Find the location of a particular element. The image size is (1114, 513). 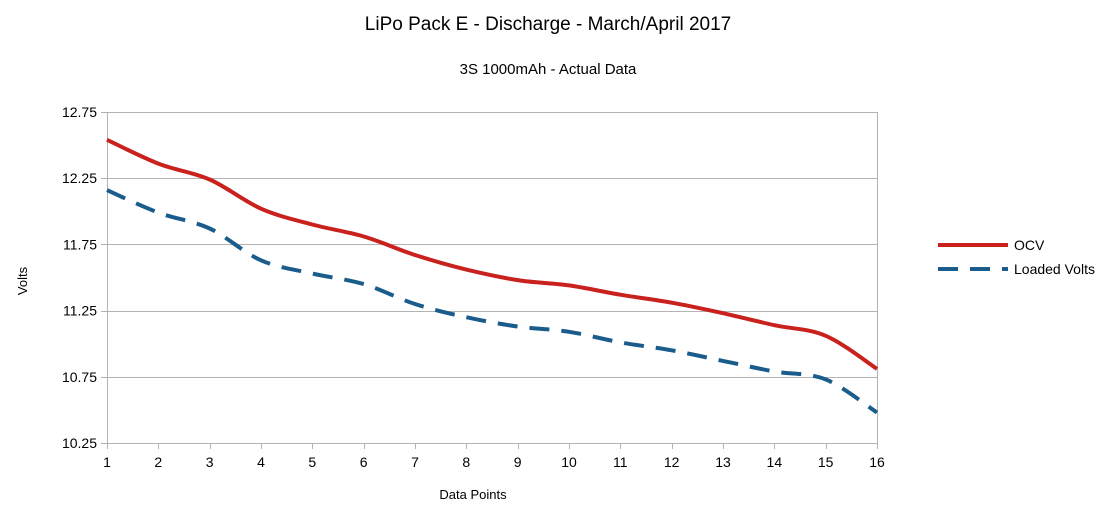

x-tick-label: 14 is located at coordinates (775, 462).